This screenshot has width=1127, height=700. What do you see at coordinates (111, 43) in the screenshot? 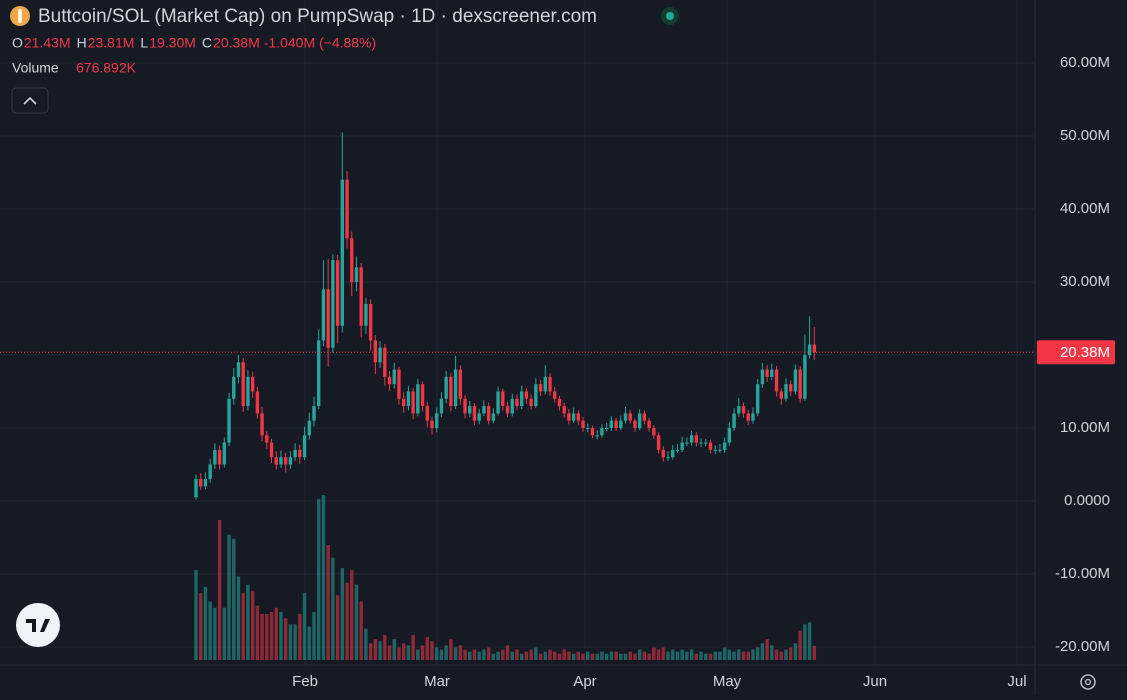
I see `legend-value: 23.81M` at bounding box center [111, 43].